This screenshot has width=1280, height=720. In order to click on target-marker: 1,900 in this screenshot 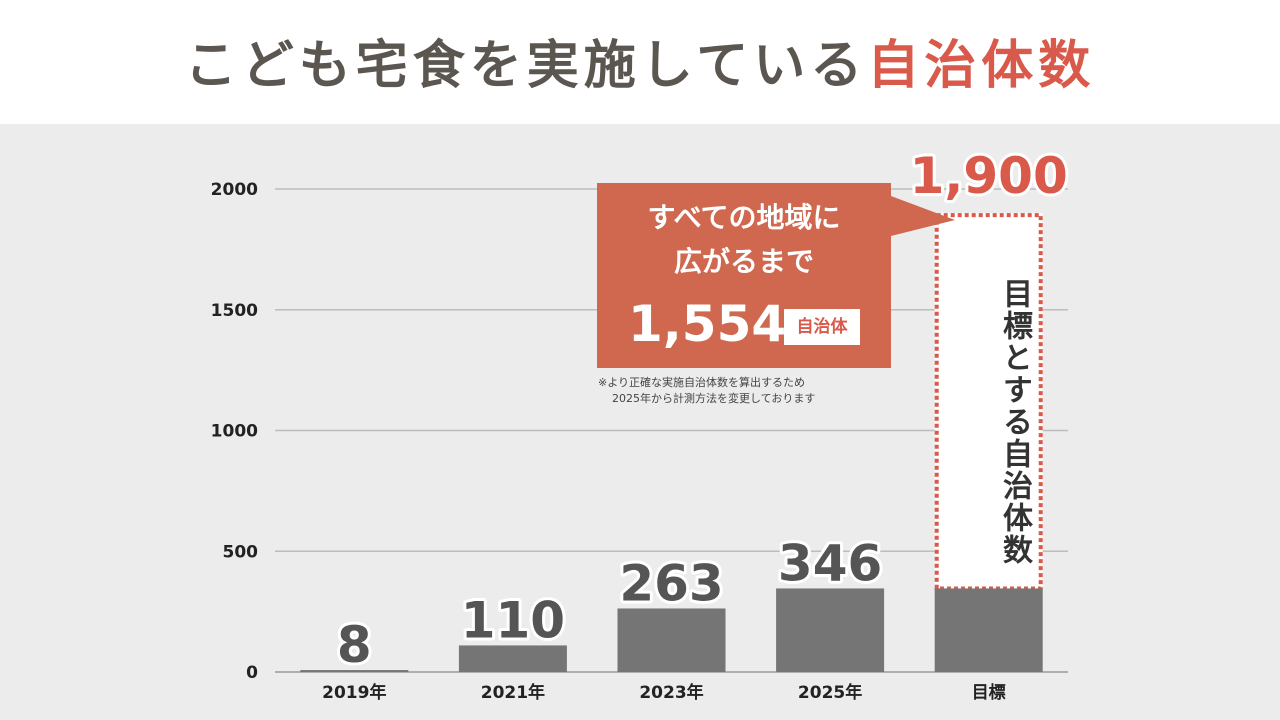, I will do `click(989, 367)`.